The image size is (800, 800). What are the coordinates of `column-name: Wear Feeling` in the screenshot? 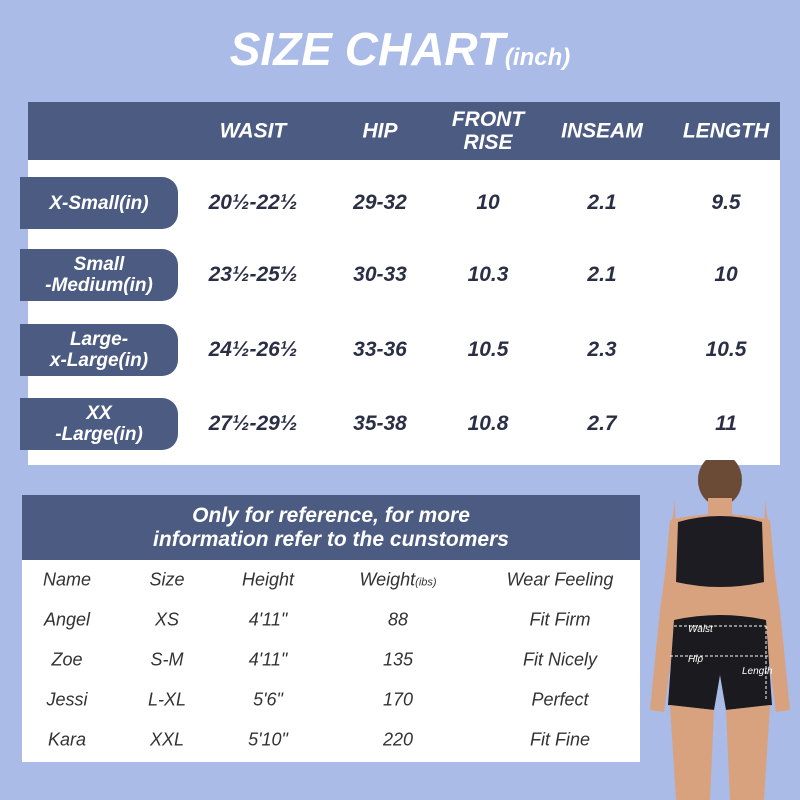 It's located at (560, 579).